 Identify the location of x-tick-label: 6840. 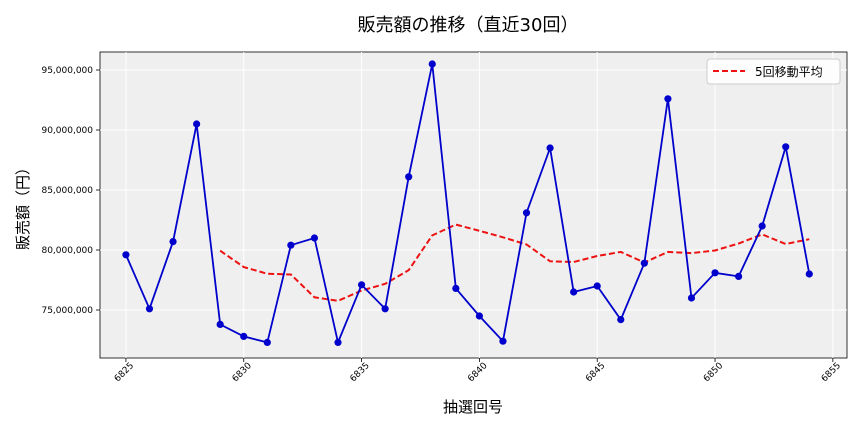
(477, 372).